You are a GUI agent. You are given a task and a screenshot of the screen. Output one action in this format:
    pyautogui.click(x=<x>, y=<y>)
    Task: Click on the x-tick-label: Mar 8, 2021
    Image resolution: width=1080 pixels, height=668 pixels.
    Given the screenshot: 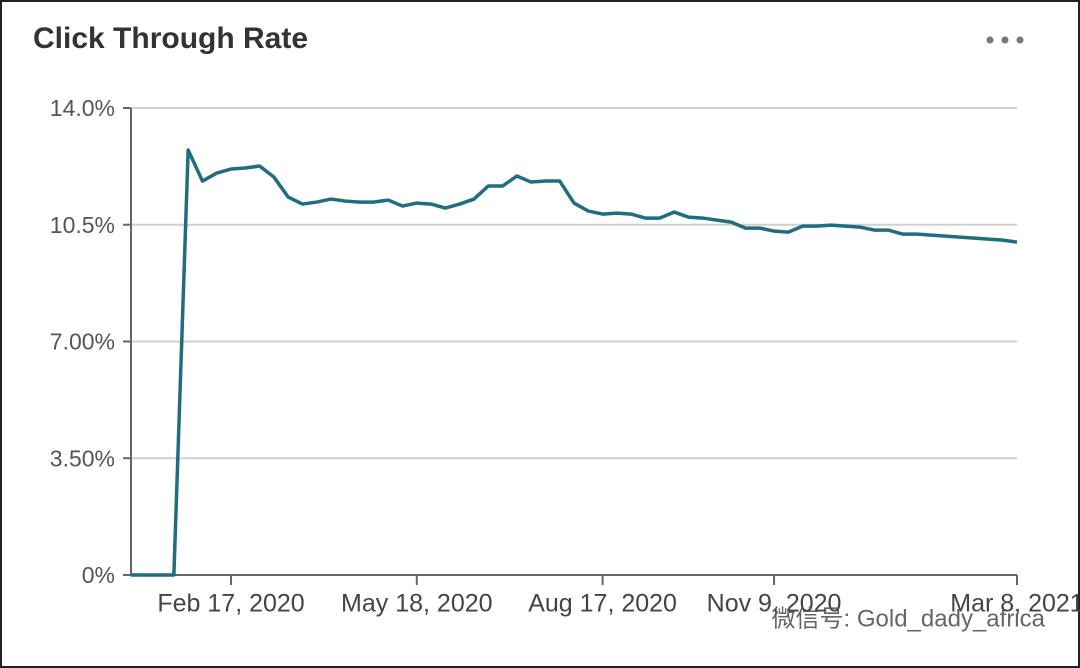 What is the action you would take?
    pyautogui.click(x=1015, y=604)
    